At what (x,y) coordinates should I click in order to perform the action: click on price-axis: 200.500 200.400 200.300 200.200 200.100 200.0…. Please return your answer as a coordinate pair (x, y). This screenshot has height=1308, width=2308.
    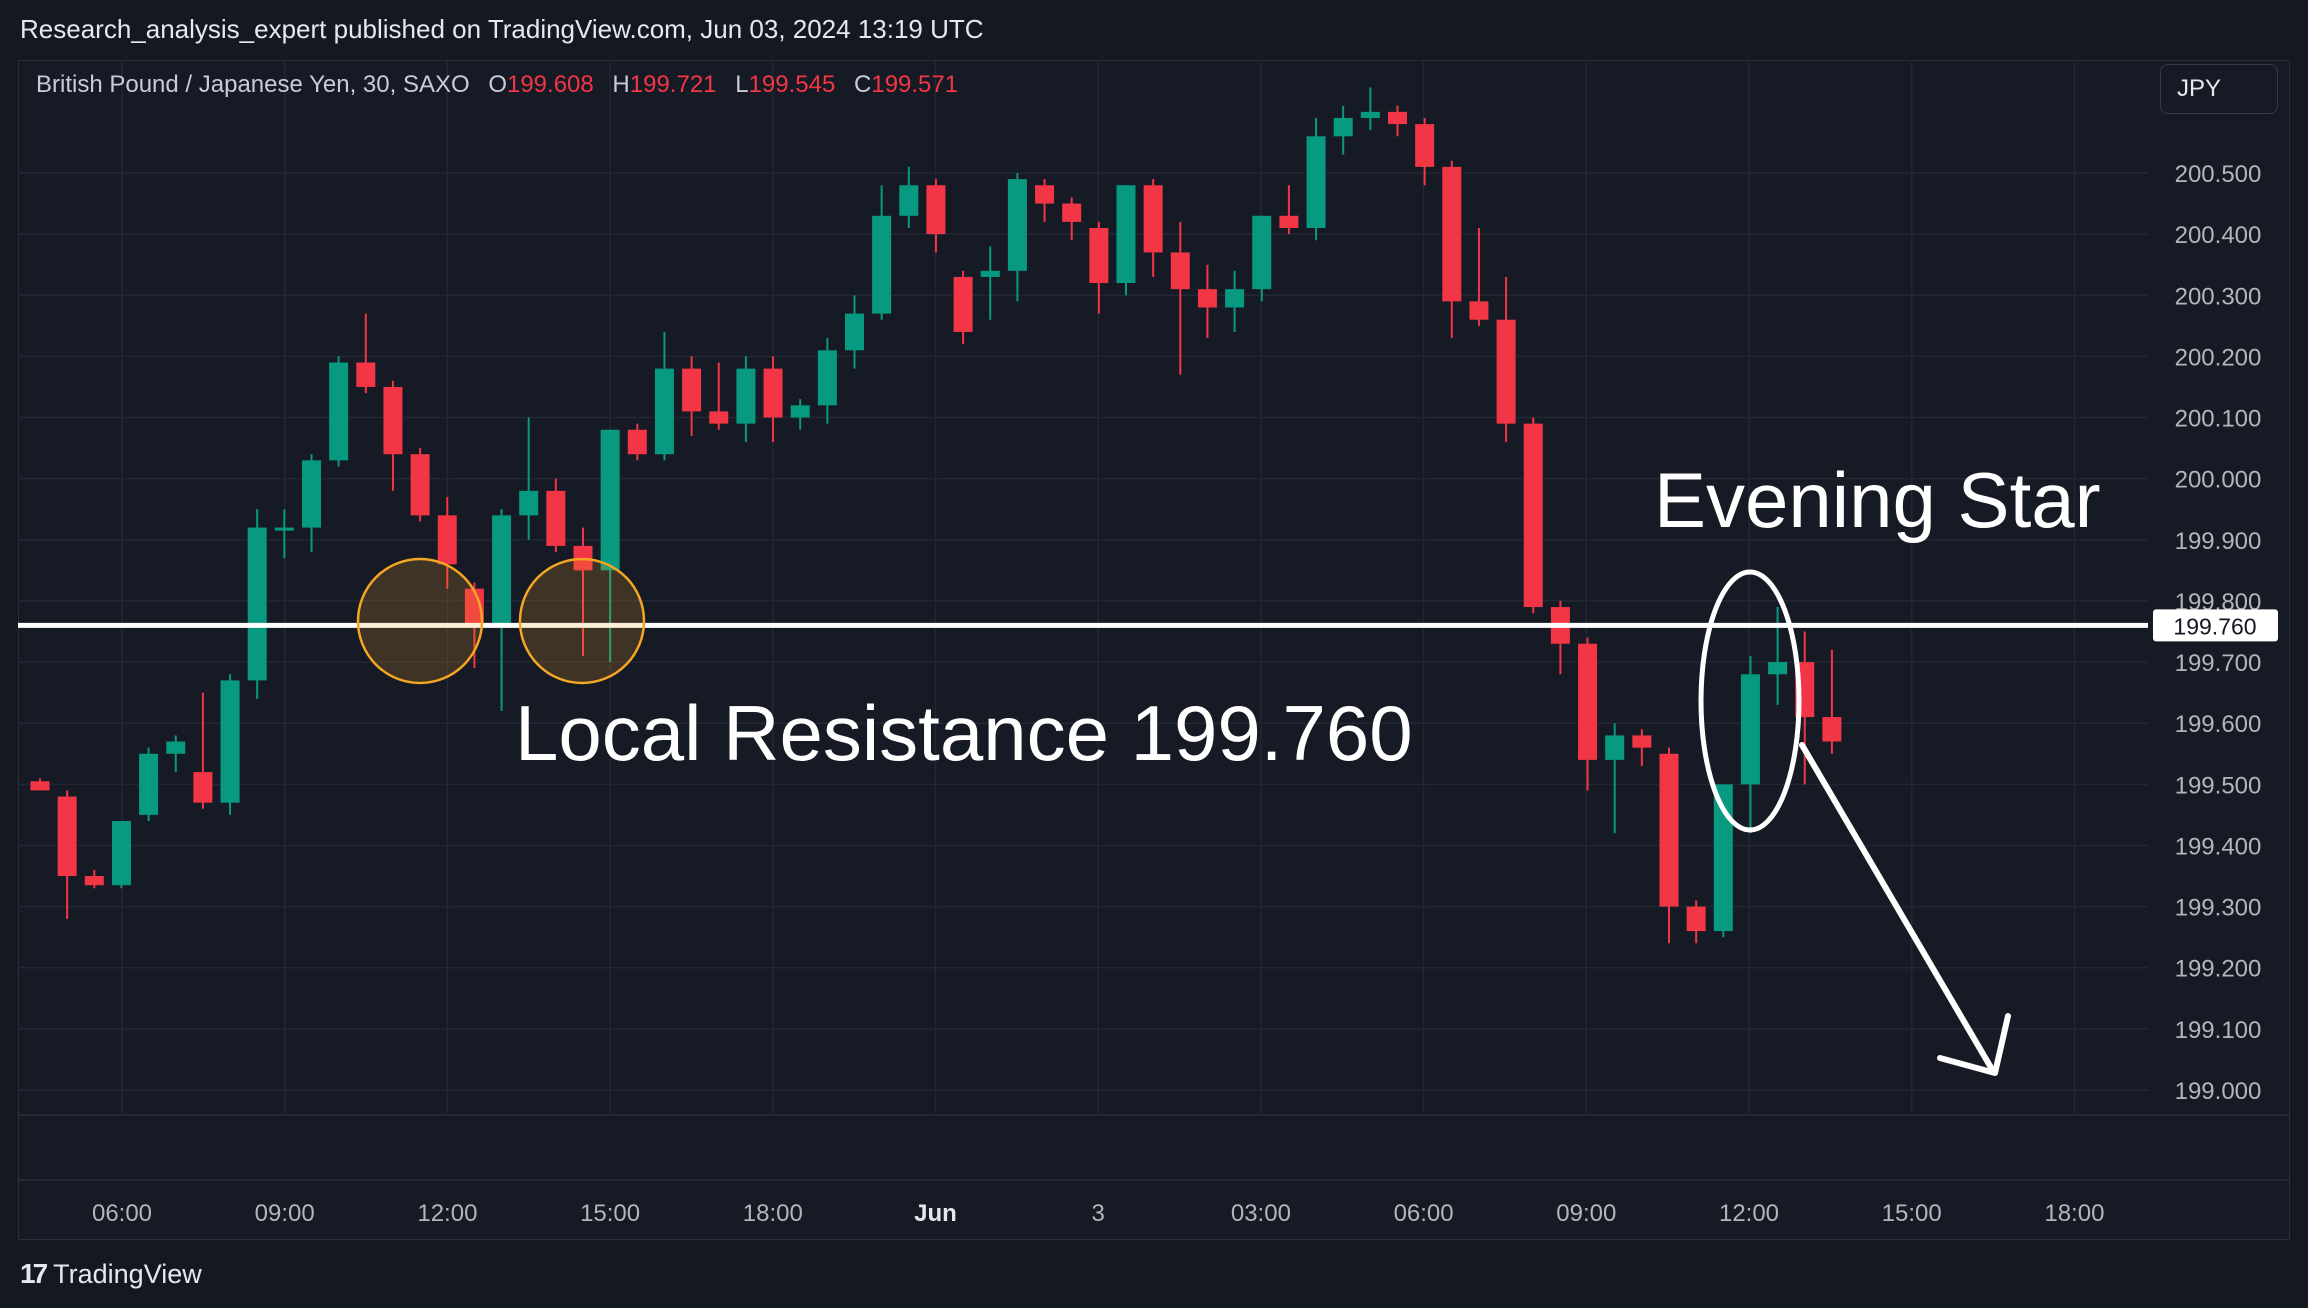
    Looking at the image, I should click on (2218, 633).